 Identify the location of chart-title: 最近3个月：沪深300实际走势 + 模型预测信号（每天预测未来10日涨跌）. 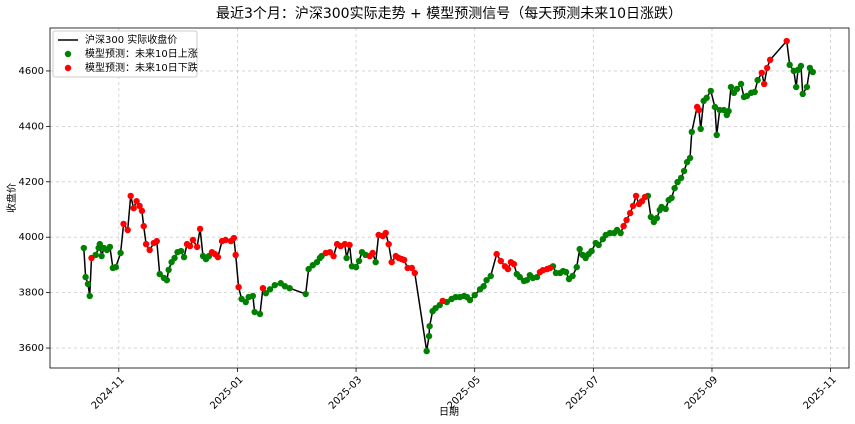
(449, 14).